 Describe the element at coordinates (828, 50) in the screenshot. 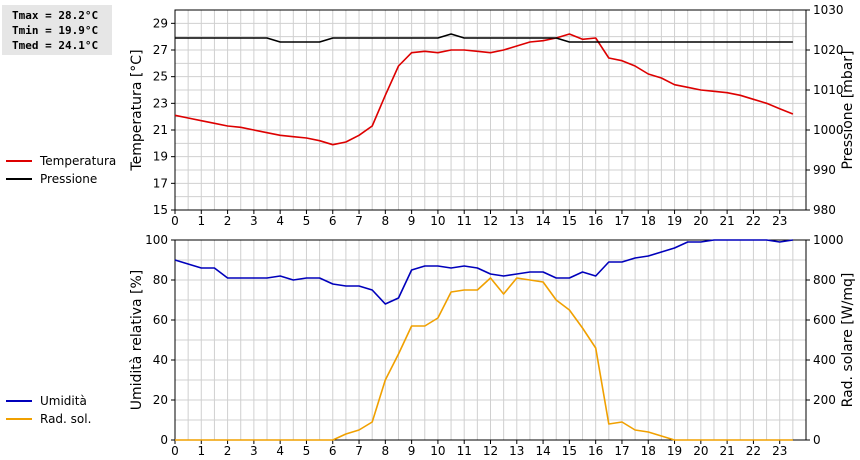

I see `y-right-tick-label: 1020` at that location.